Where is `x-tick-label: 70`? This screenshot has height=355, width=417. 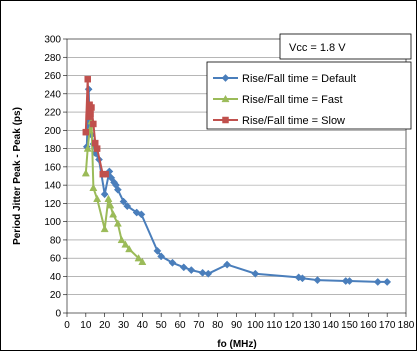 x-tick-label: 70 is located at coordinates (199, 325).